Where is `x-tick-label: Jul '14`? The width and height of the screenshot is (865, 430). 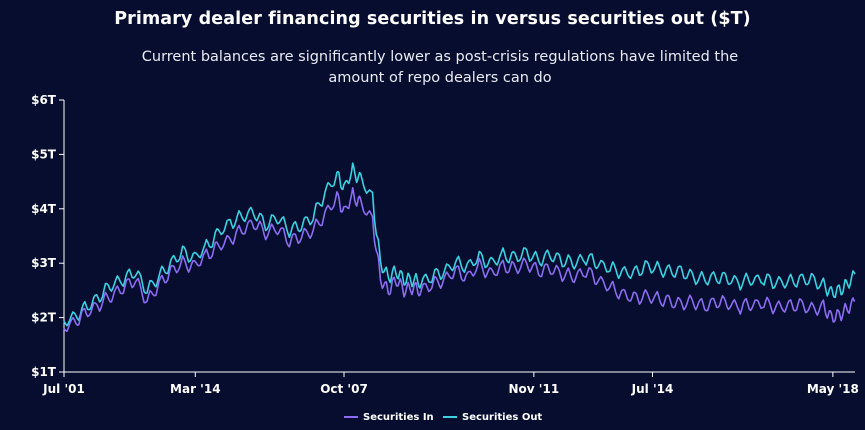
x-tick-label: Jul '14 is located at coordinates (652, 389).